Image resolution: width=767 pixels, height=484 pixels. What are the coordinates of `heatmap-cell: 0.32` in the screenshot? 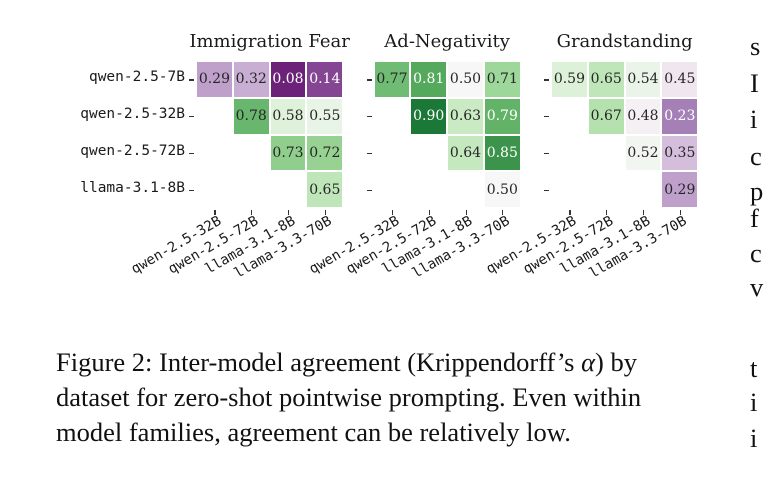 It's located at (251, 79).